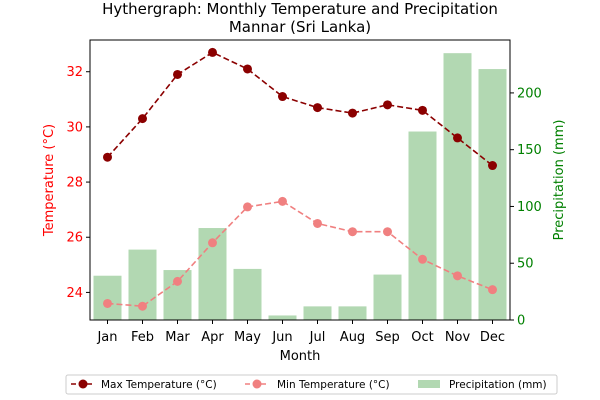 This screenshot has height=400, width=600. What do you see at coordinates (498, 385) in the screenshot?
I see `legend-precip-label: Precipitation (mm)` at bounding box center [498, 385].